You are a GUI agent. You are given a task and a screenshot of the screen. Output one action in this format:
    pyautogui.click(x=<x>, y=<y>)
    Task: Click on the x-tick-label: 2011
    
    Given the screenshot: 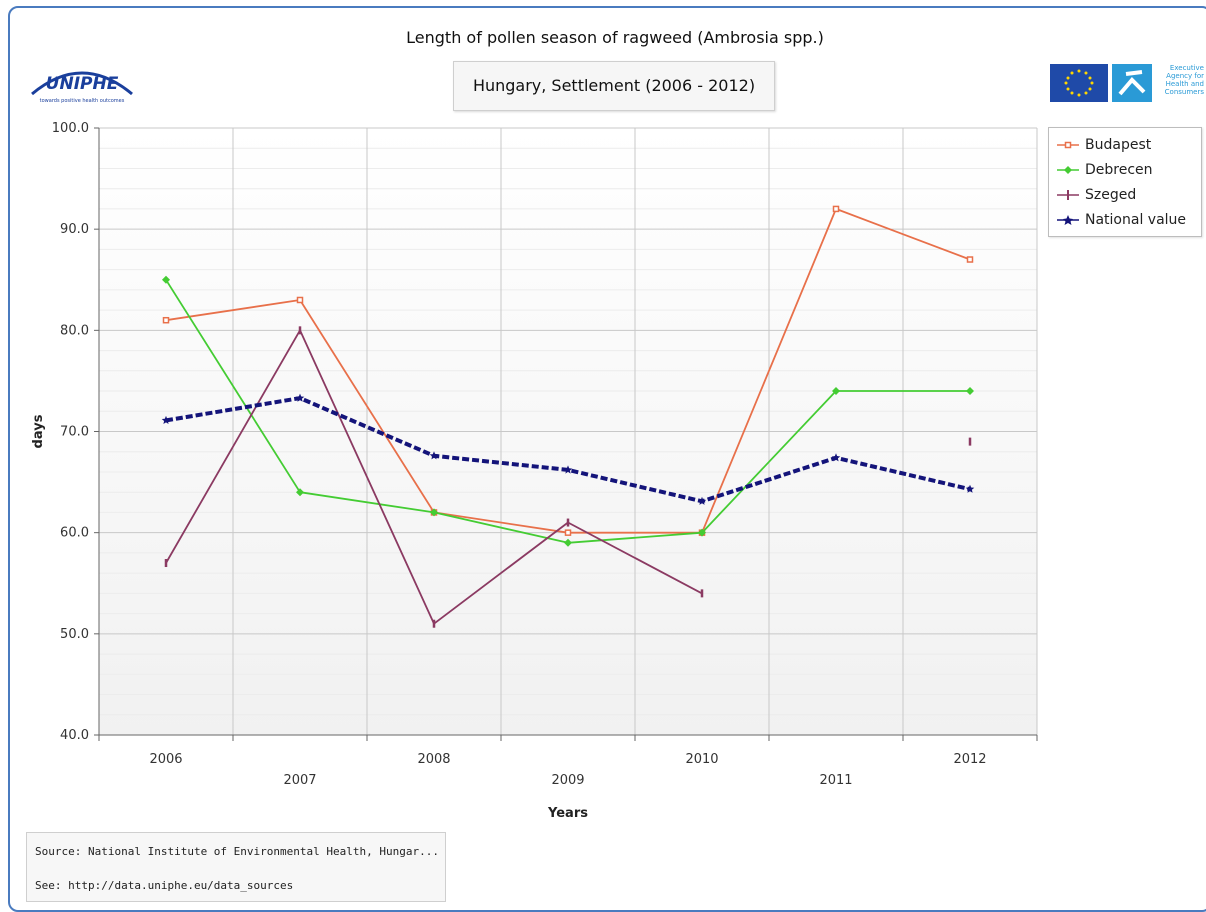 What is the action you would take?
    pyautogui.click(x=835, y=780)
    